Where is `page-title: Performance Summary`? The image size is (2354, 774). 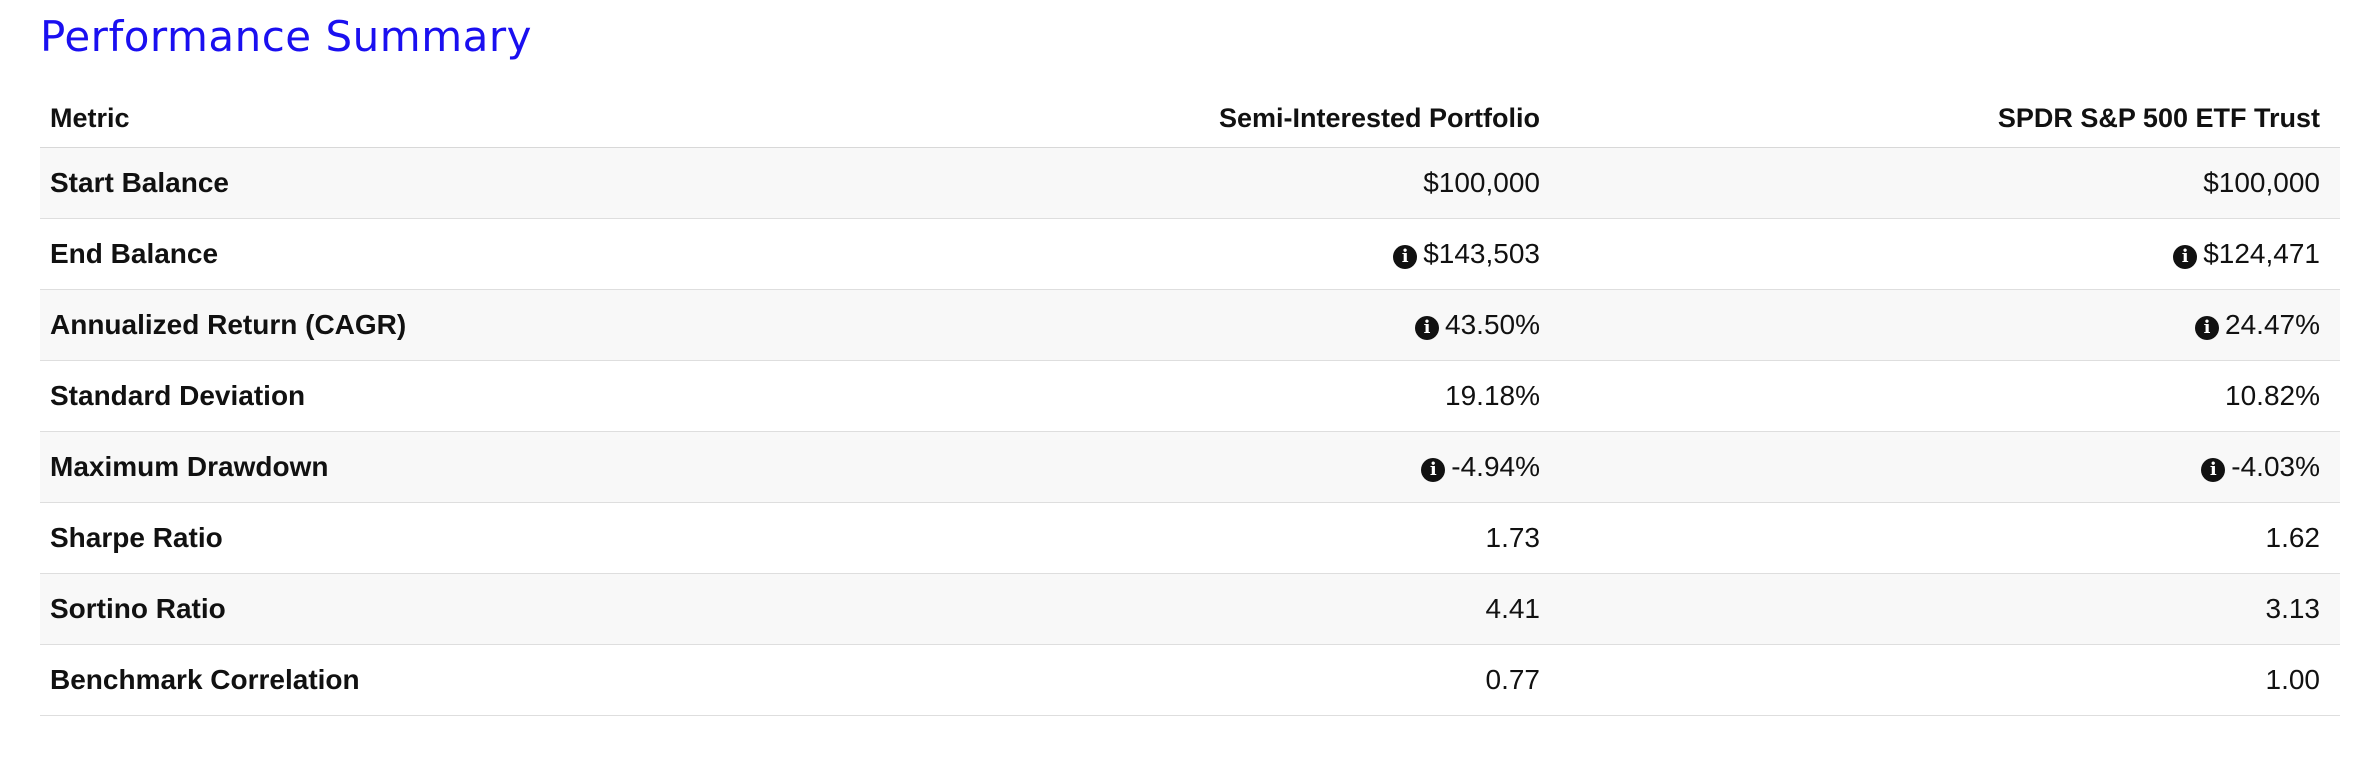 page-title: Performance Summary is located at coordinates (286, 36).